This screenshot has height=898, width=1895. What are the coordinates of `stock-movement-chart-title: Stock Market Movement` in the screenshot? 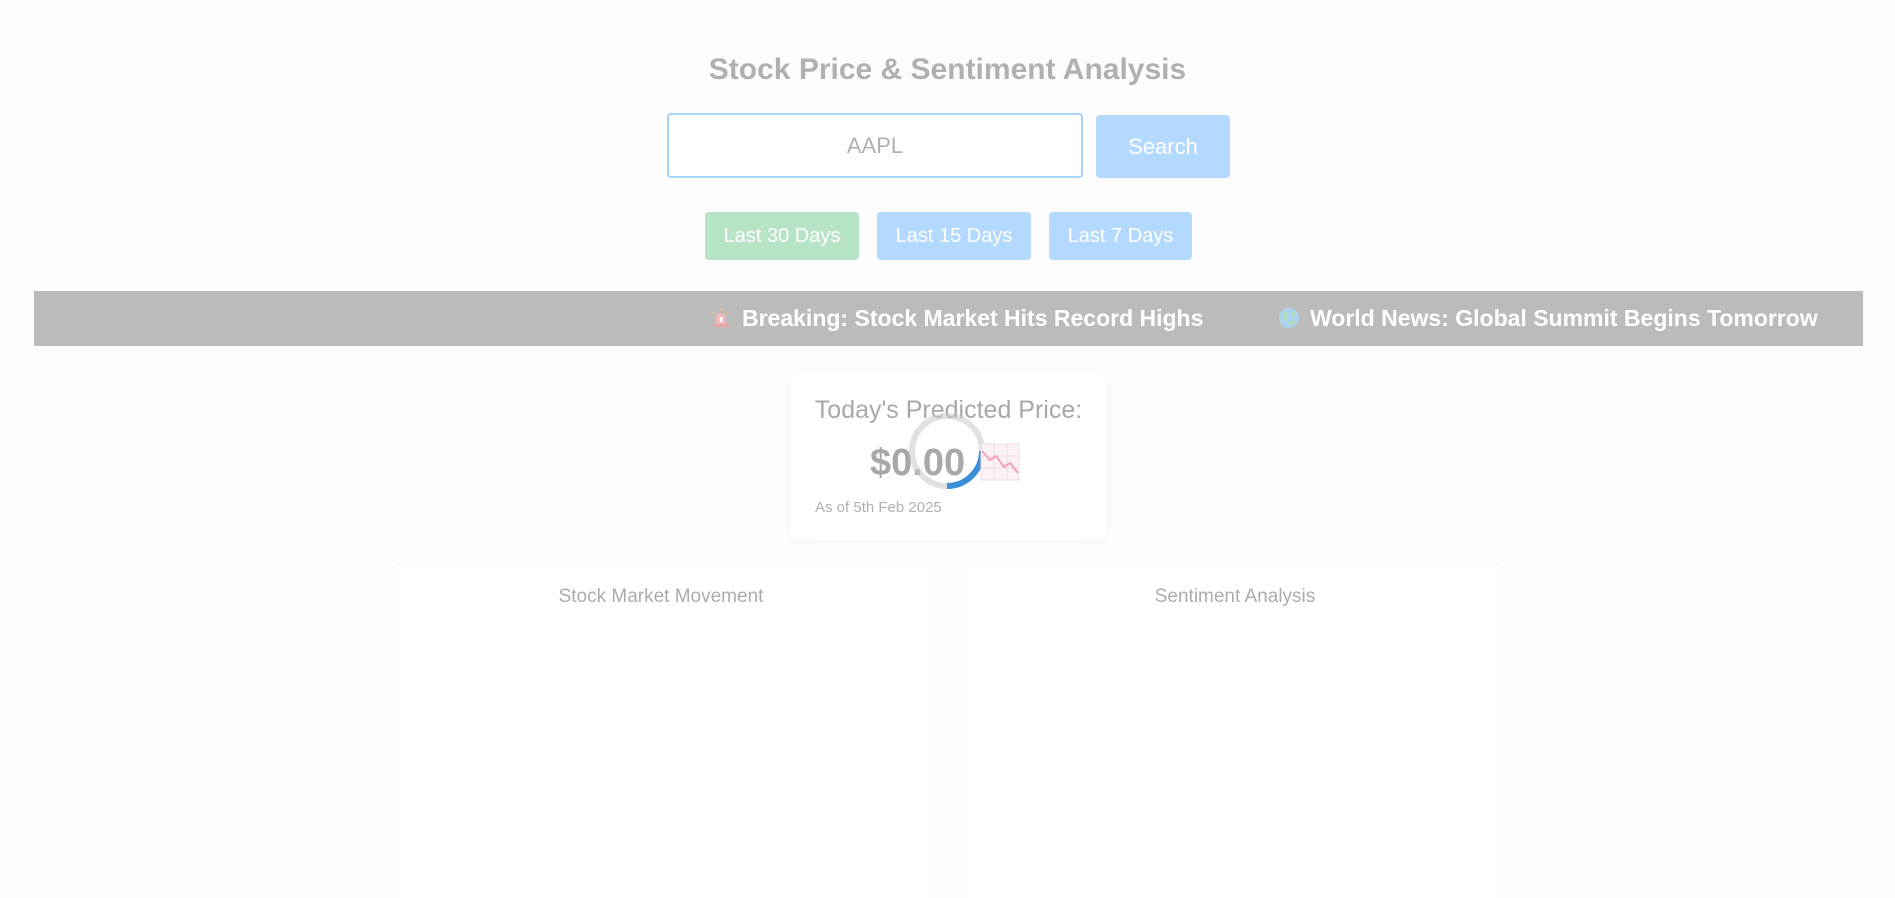 It's located at (661, 596).